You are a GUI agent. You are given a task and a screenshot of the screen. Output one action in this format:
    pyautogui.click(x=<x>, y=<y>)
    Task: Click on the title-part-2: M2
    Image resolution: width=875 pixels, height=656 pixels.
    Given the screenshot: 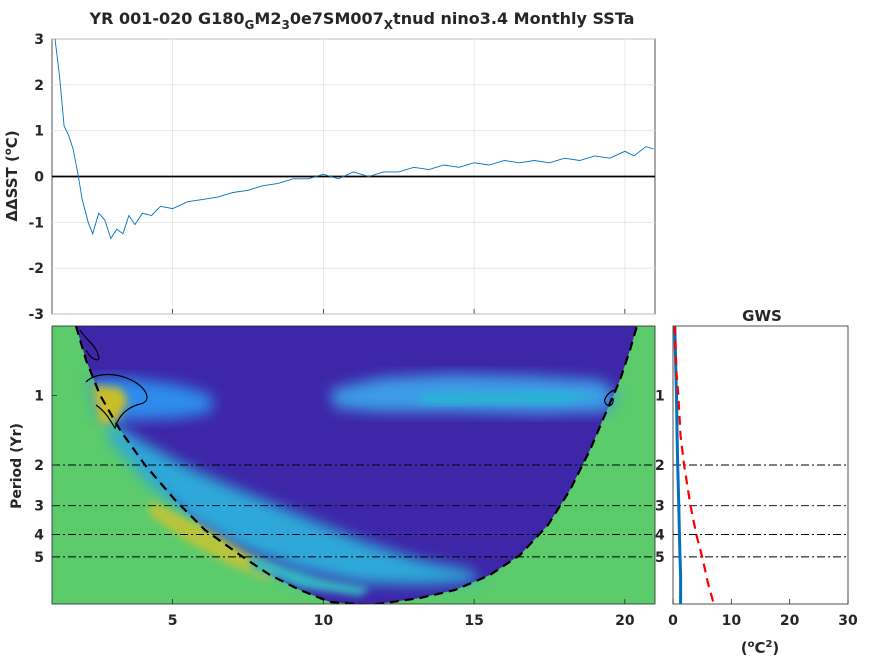 What is the action you would take?
    pyautogui.click(x=267, y=18)
    